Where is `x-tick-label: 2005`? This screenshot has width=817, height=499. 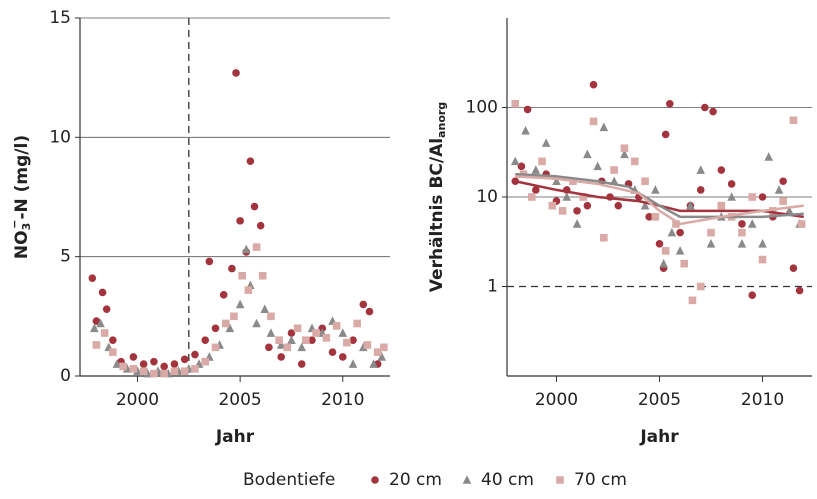
x-tick-label: 2005 is located at coordinates (239, 400).